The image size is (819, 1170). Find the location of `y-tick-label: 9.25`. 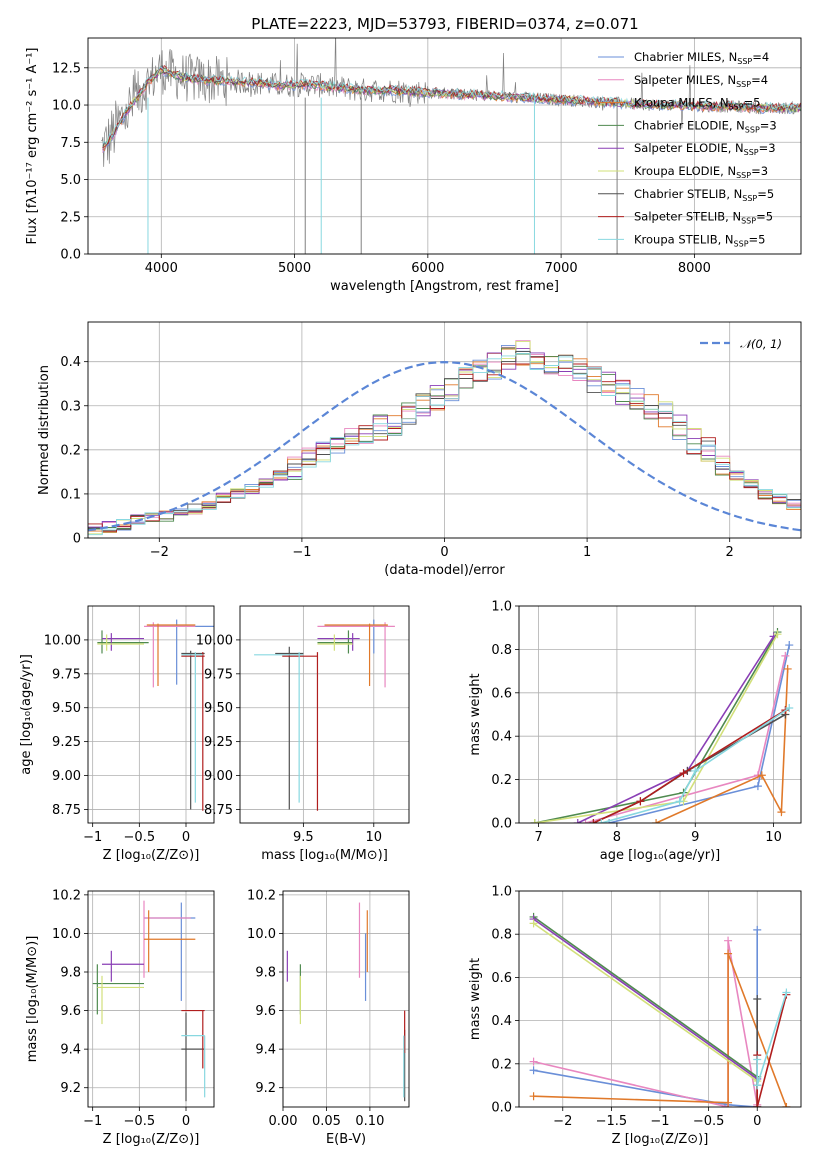

y-tick-label: 9.25 is located at coordinates (66, 742).